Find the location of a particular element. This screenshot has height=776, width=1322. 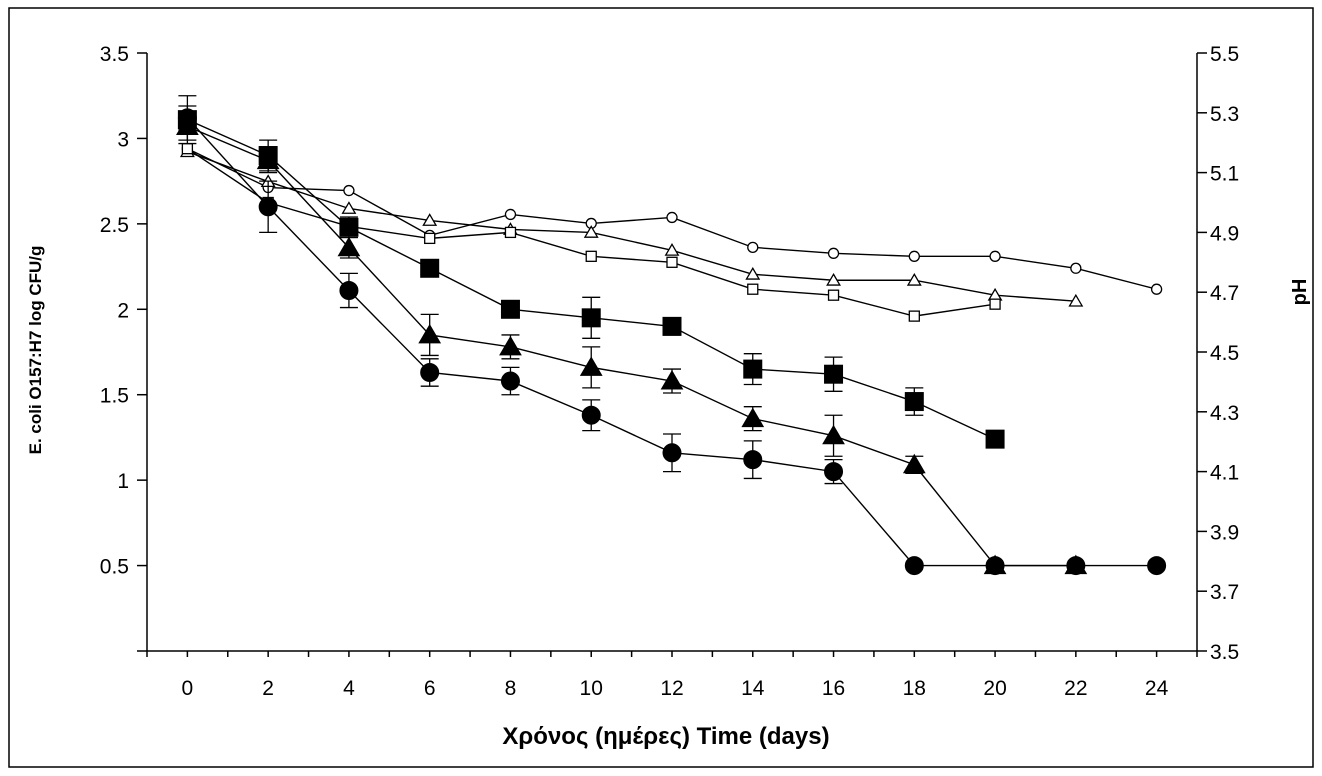

y2-axis-title: pH is located at coordinates (1300, 292).